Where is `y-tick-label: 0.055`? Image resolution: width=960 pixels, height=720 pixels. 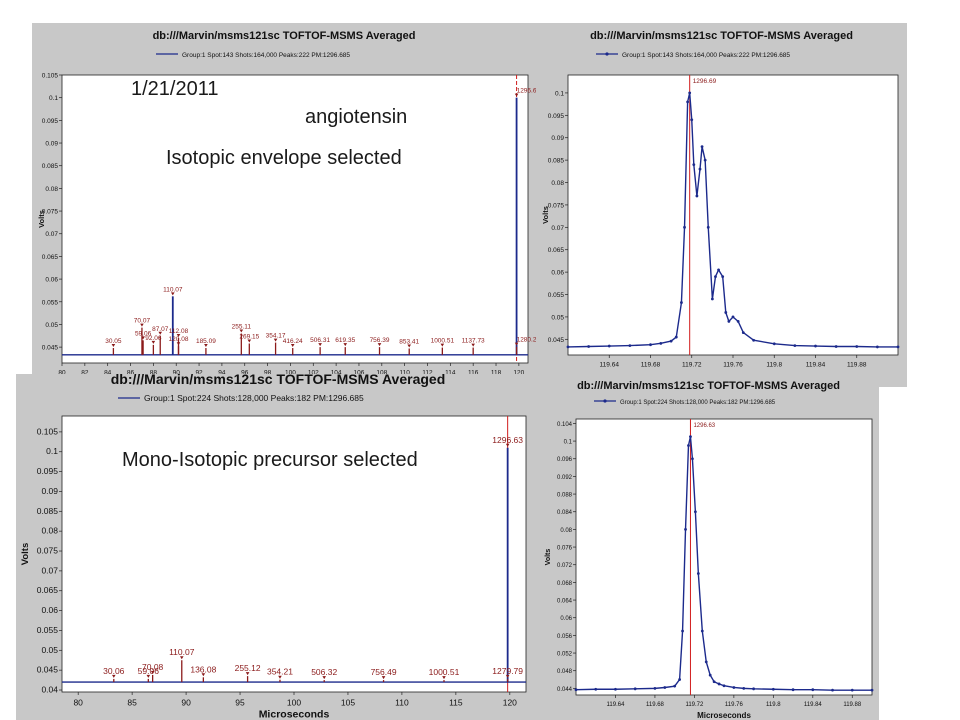
y-tick-label: 0.055 is located at coordinates (50, 302).